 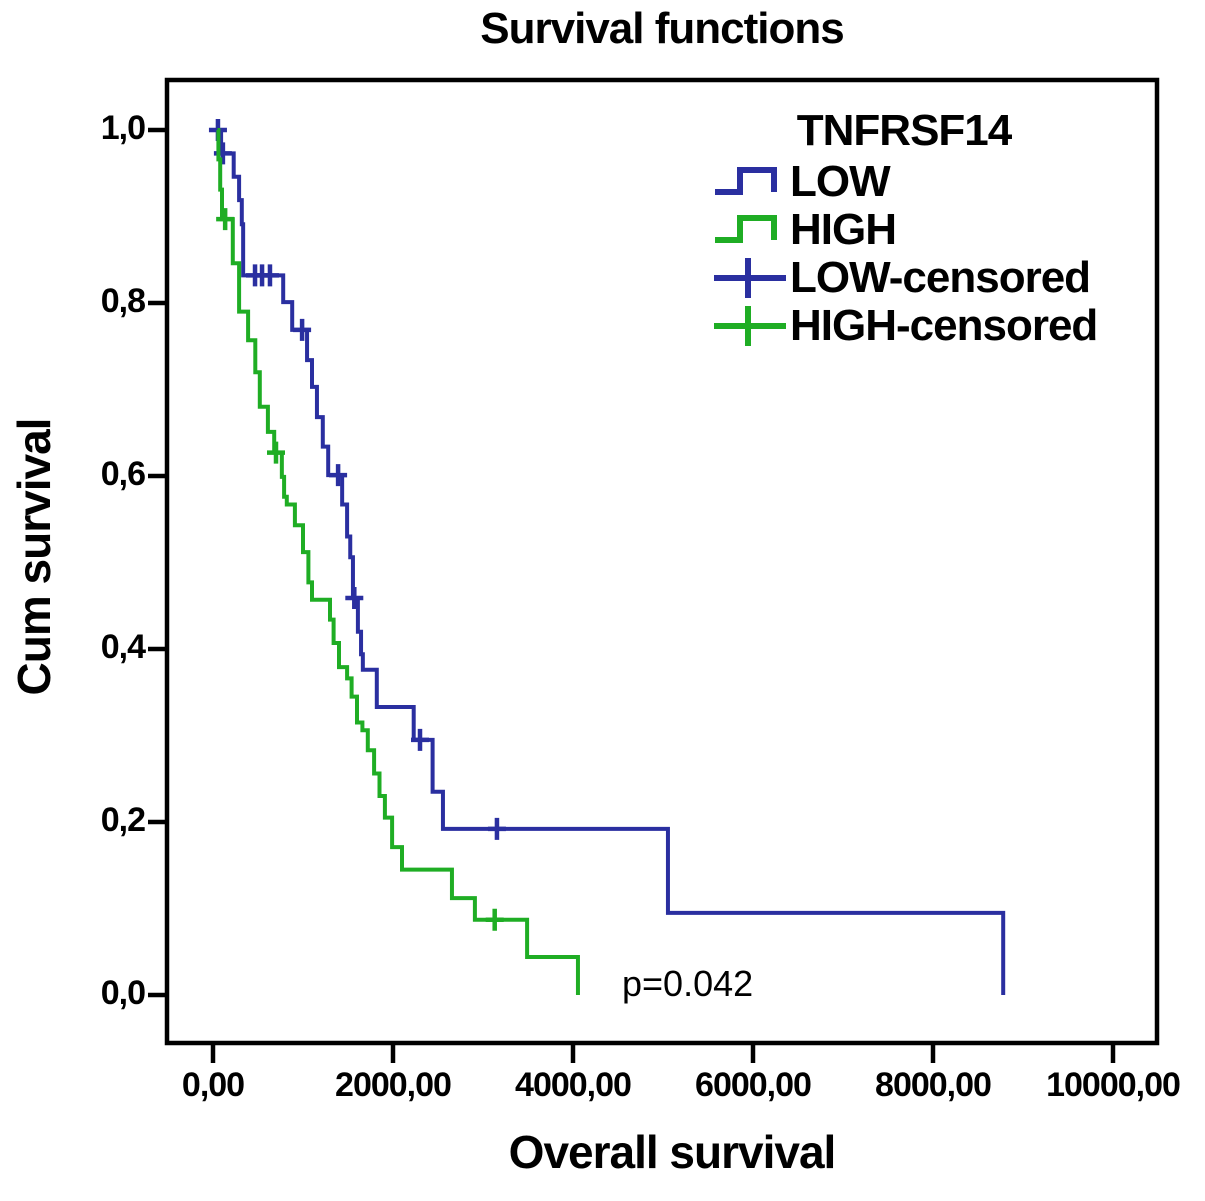 I want to click on high-censored-plus-icon, so click(x=750, y=326).